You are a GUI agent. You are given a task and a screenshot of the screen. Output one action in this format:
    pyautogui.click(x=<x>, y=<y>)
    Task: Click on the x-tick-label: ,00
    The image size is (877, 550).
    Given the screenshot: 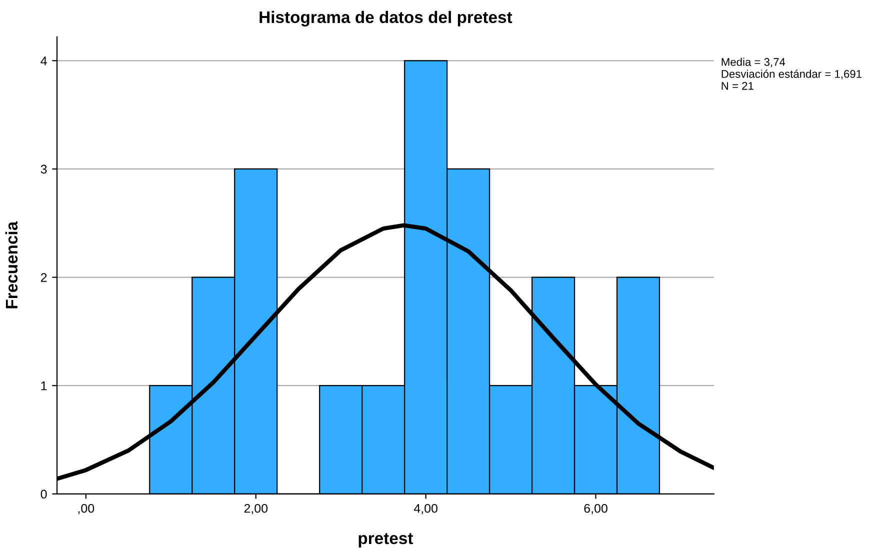 What is the action you would take?
    pyautogui.click(x=86, y=509)
    